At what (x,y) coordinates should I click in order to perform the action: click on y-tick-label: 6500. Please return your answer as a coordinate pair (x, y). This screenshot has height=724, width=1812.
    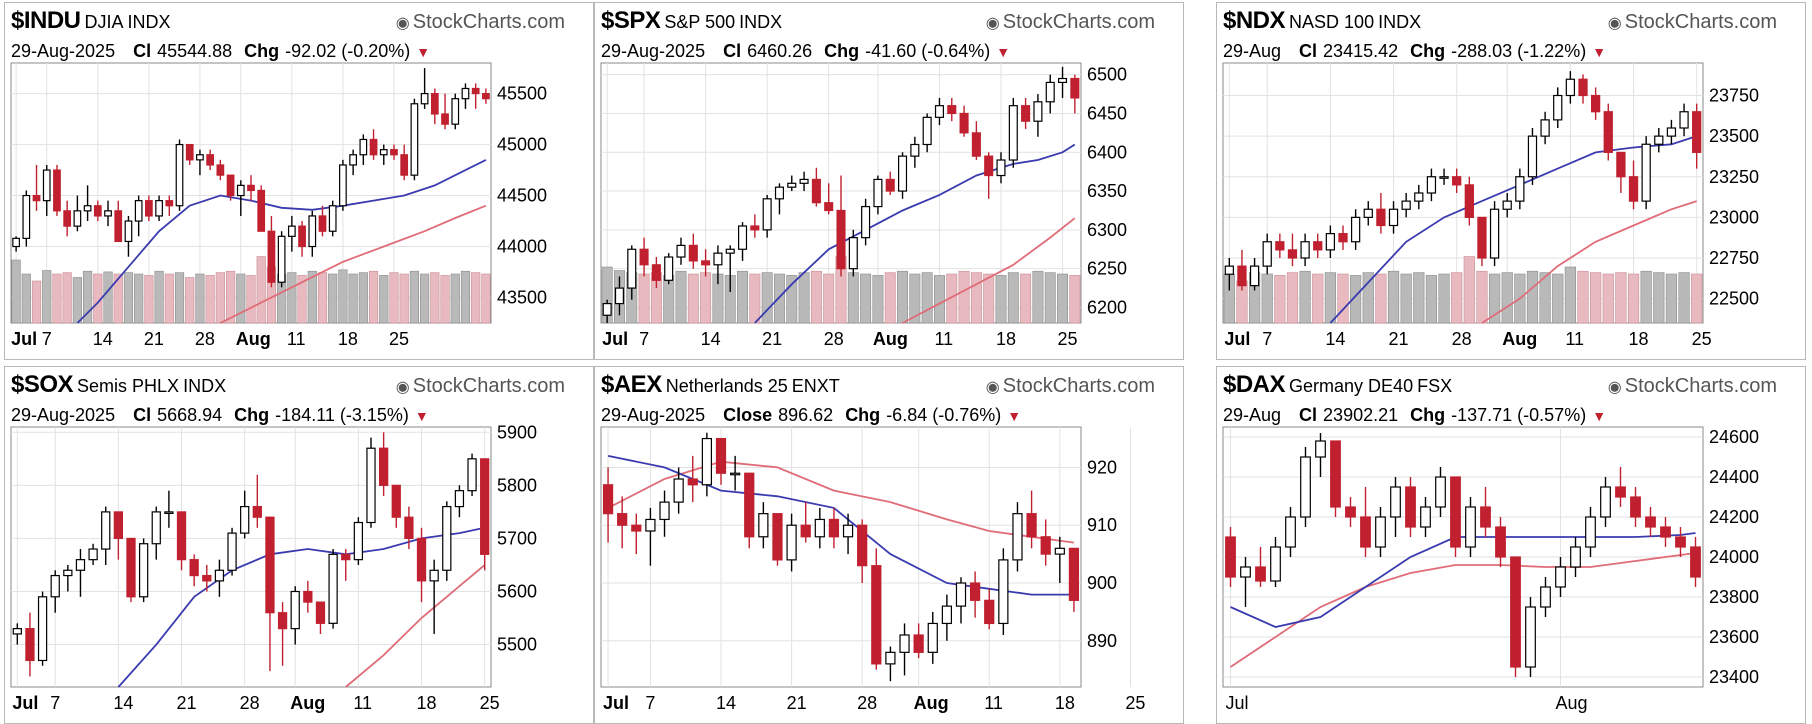
    Looking at the image, I should click on (1107, 75).